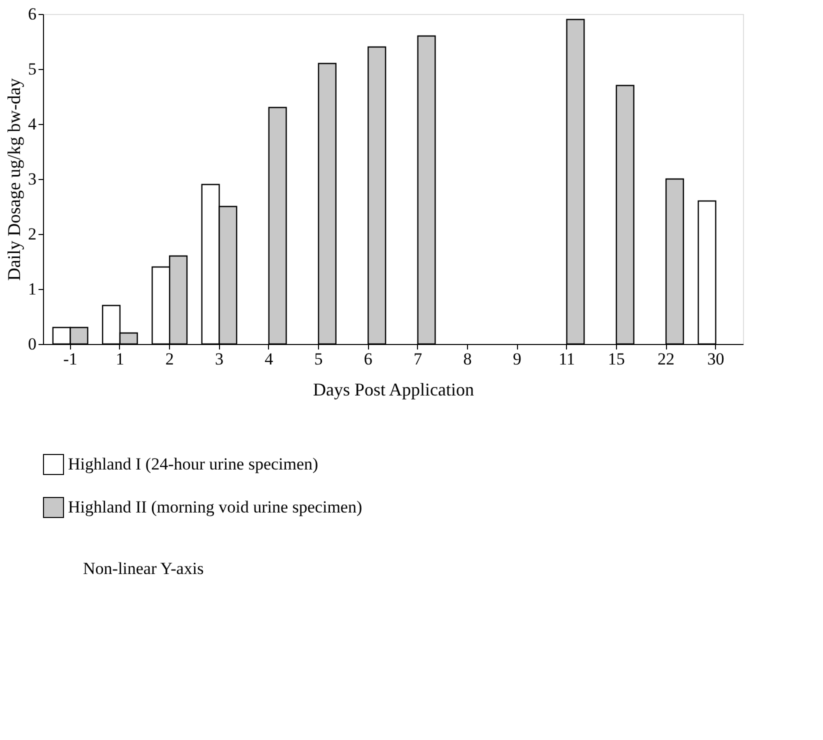 This screenshot has height=740, width=823. I want to click on legend-label: Highland I (24-hour urine specimen), so click(193, 464).